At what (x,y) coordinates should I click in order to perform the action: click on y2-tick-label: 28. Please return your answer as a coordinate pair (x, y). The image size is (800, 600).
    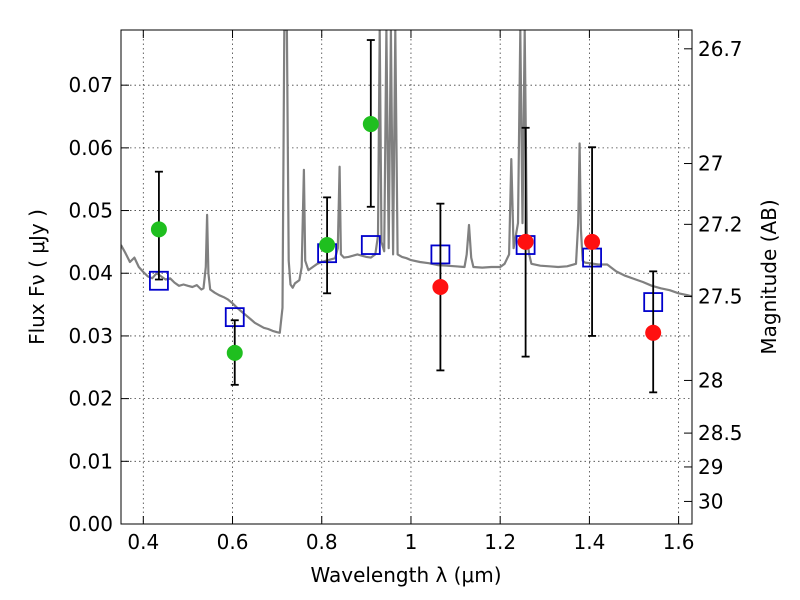
    Looking at the image, I should click on (710, 380).